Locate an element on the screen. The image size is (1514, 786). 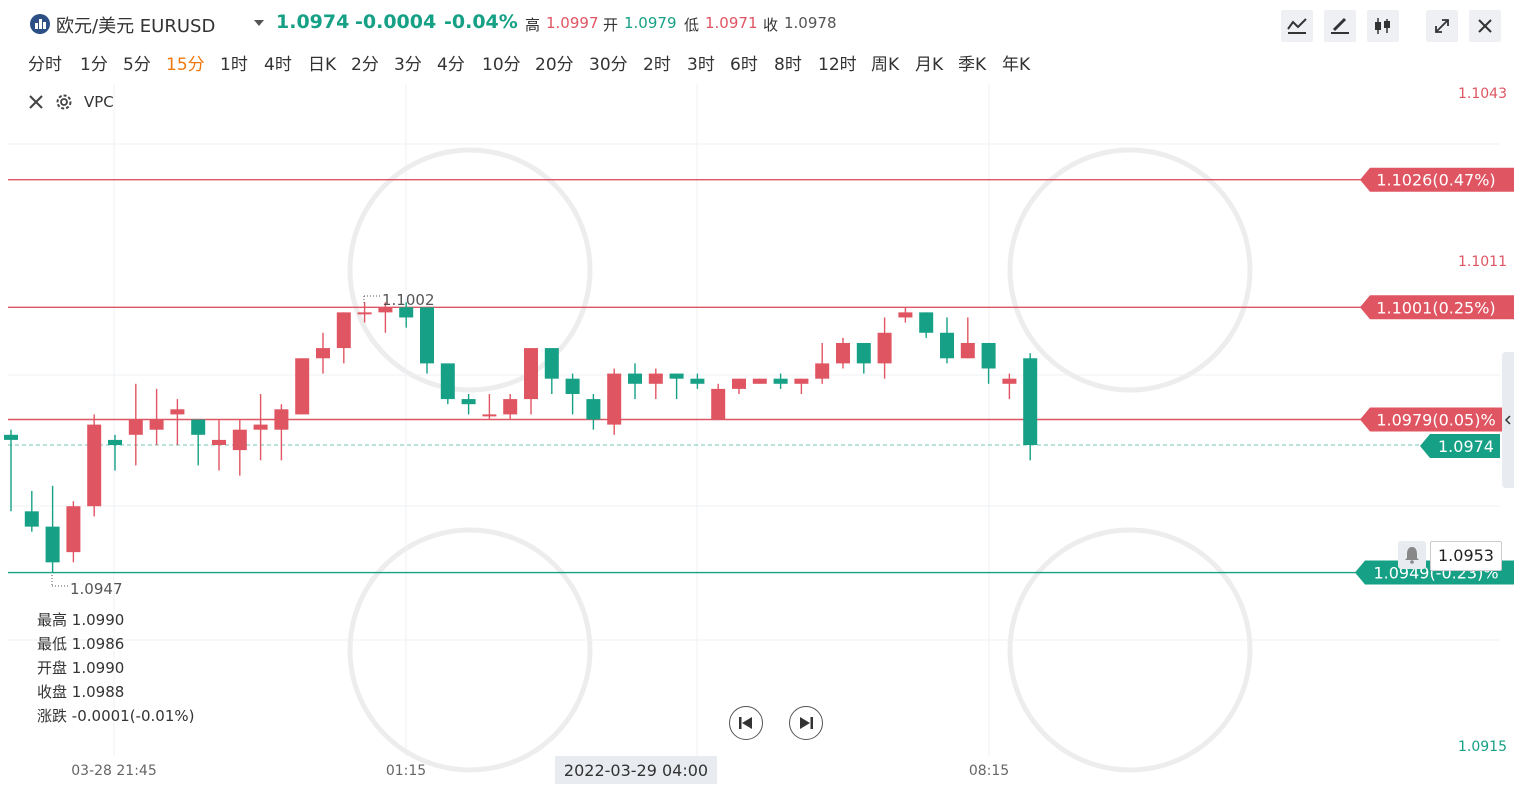
close-value: 1.0978 is located at coordinates (810, 23).